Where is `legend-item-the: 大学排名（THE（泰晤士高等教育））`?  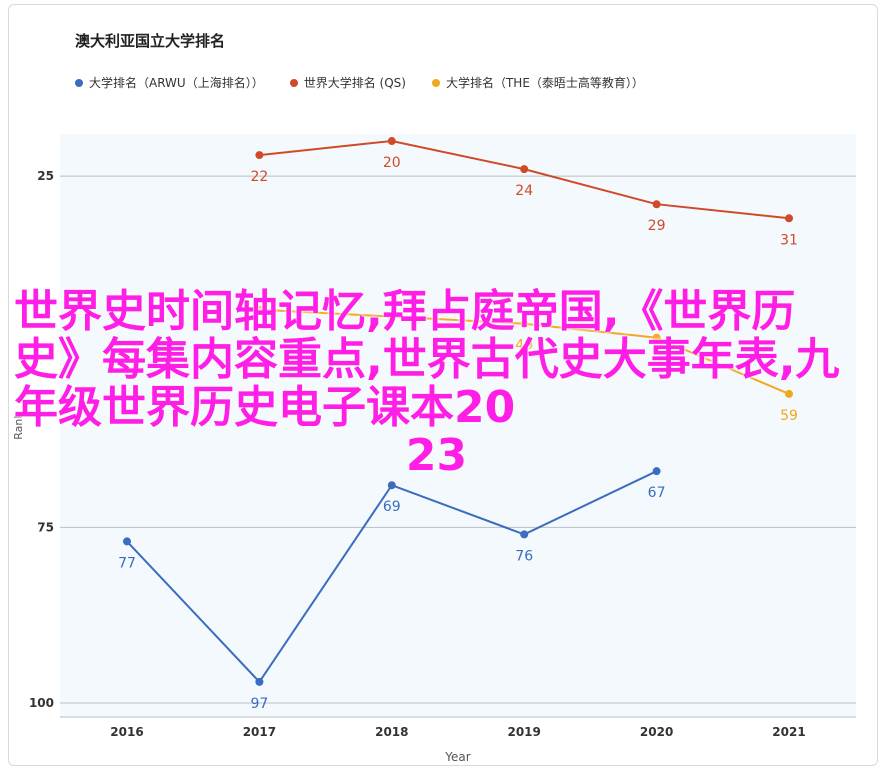 legend-item-the: 大学排名（THE（泰晤士高等教育）） is located at coordinates (537, 82).